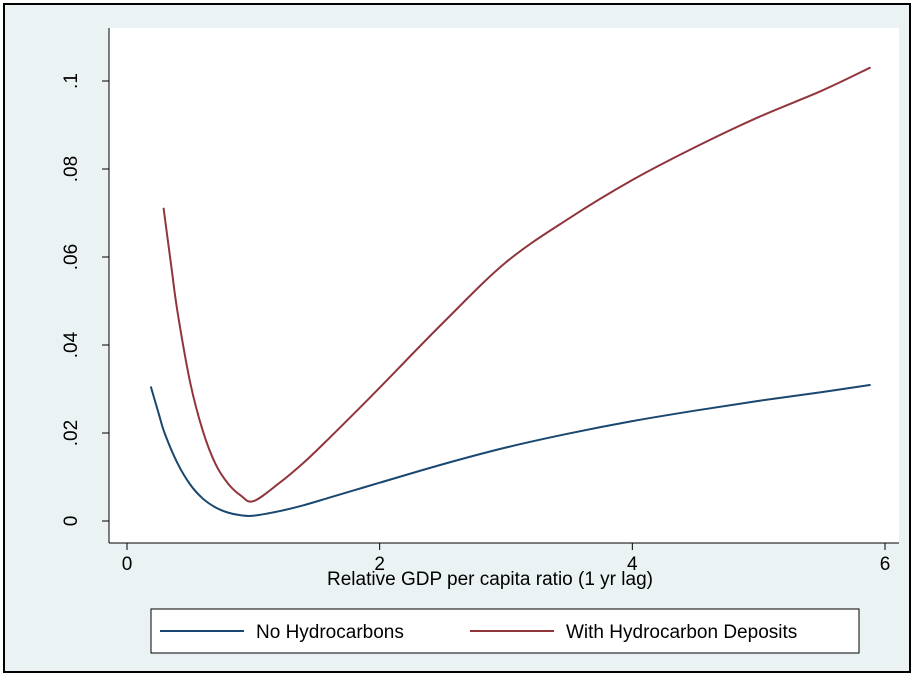 The width and height of the screenshot is (917, 680). What do you see at coordinates (71, 81) in the screenshot?
I see `y-tick-label: .1` at bounding box center [71, 81].